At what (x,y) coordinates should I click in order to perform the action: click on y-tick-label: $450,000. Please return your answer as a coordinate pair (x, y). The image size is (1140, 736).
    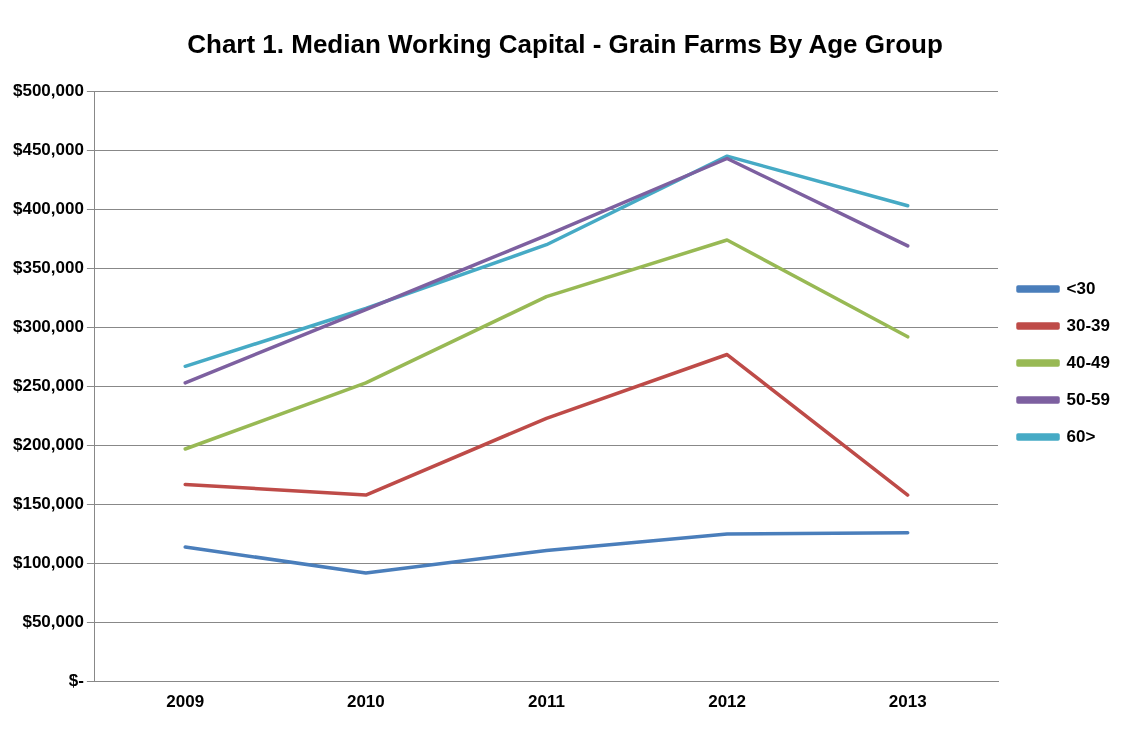
    Looking at the image, I should click on (48, 149).